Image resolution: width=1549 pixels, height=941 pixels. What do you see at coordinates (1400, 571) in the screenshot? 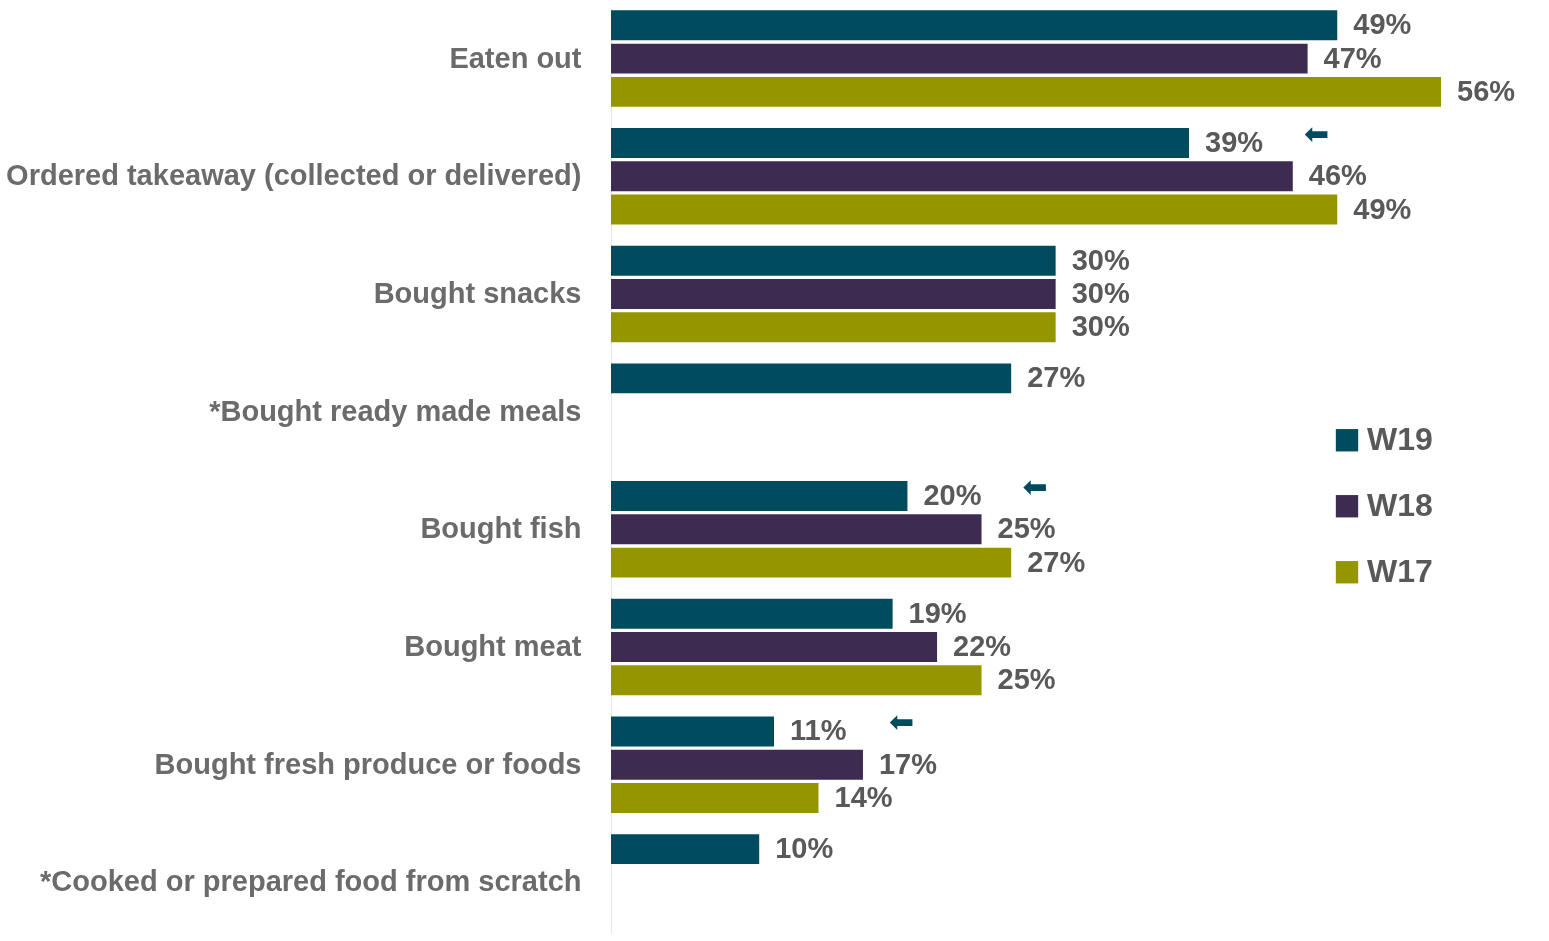
I see `legend-label: W17` at bounding box center [1400, 571].